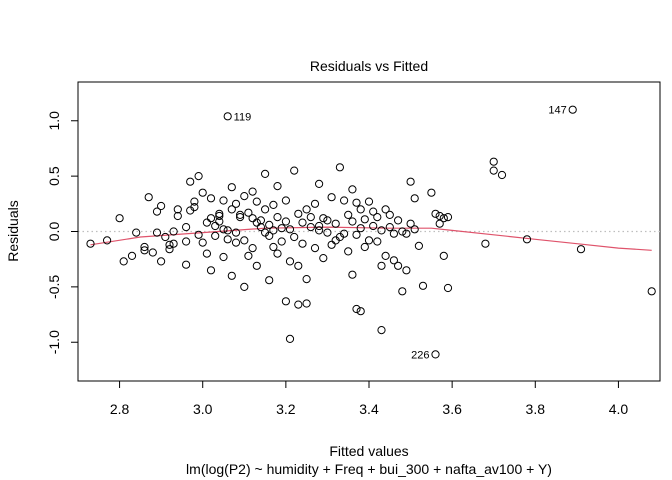 This screenshot has height=480, width=672. I want to click on x-axis-title: Fitted values, so click(368, 451).